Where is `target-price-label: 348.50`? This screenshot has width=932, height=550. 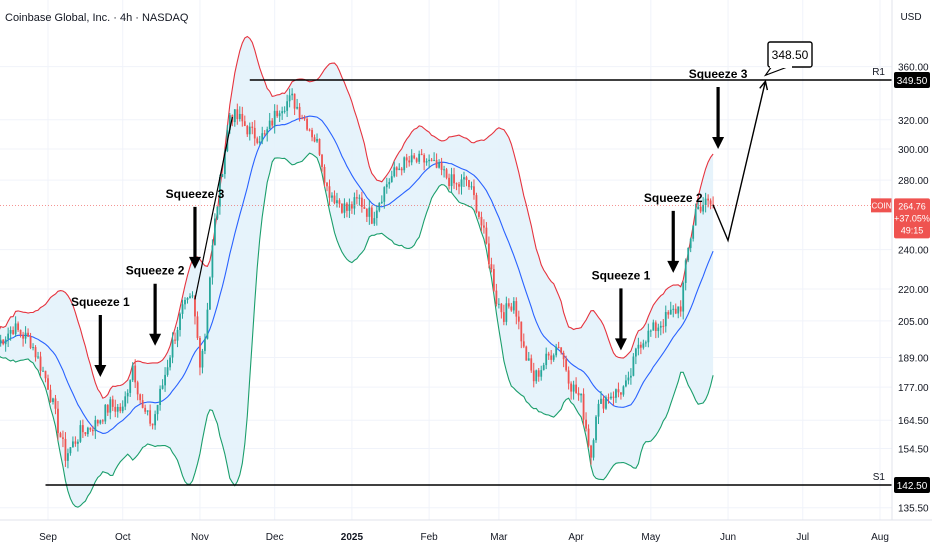 target-price-label: 348.50 is located at coordinates (790, 55).